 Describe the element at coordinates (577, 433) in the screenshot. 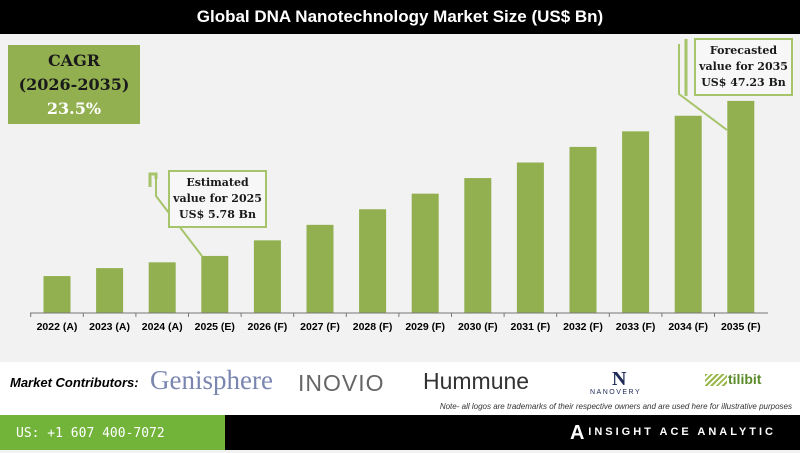

I see `brand-logo-icon: A` at that location.